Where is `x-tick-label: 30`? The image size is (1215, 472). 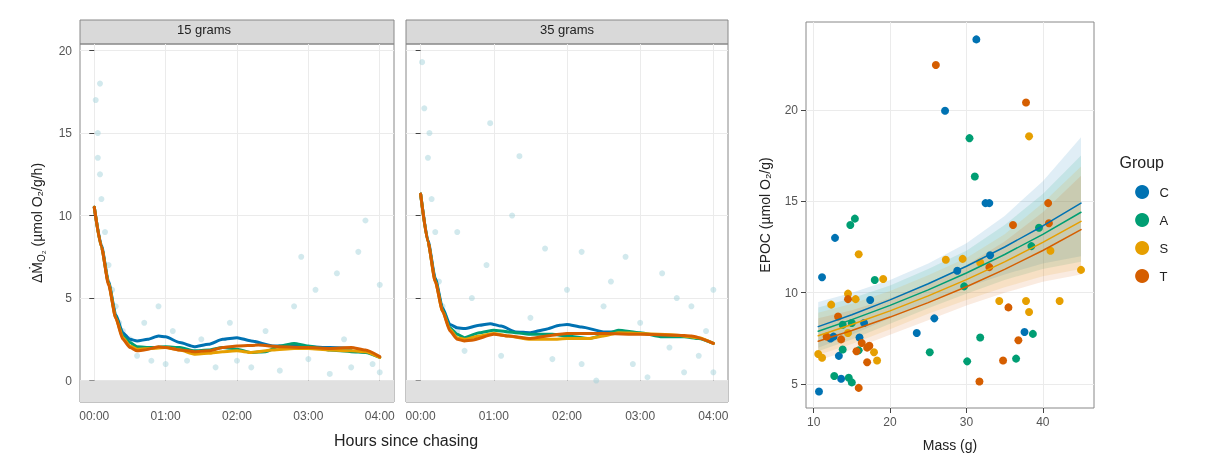 x-tick-label: 30 is located at coordinates (966, 422).